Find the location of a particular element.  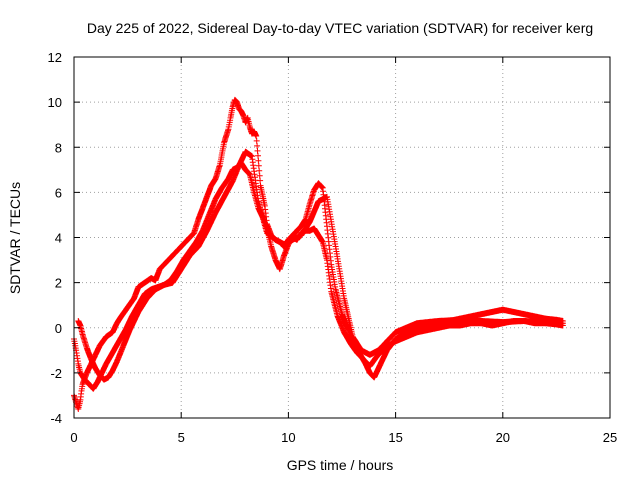

y-tick-label: -4 is located at coordinates (56, 418).